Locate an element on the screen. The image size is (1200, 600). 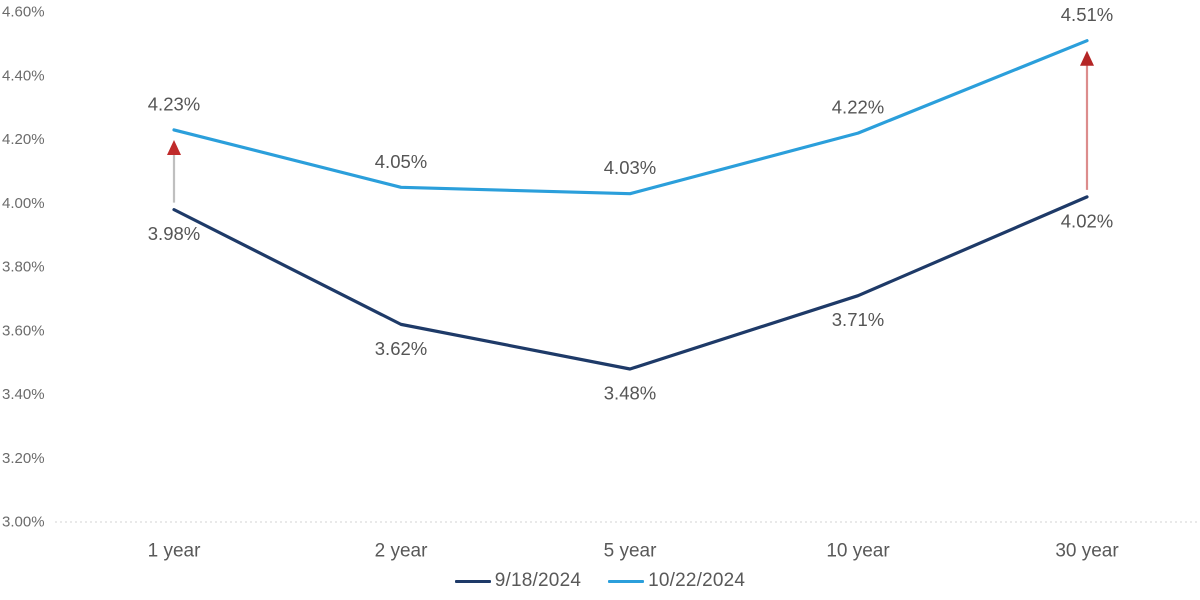
x-axis-tick-label: 30 year is located at coordinates (1087, 551).